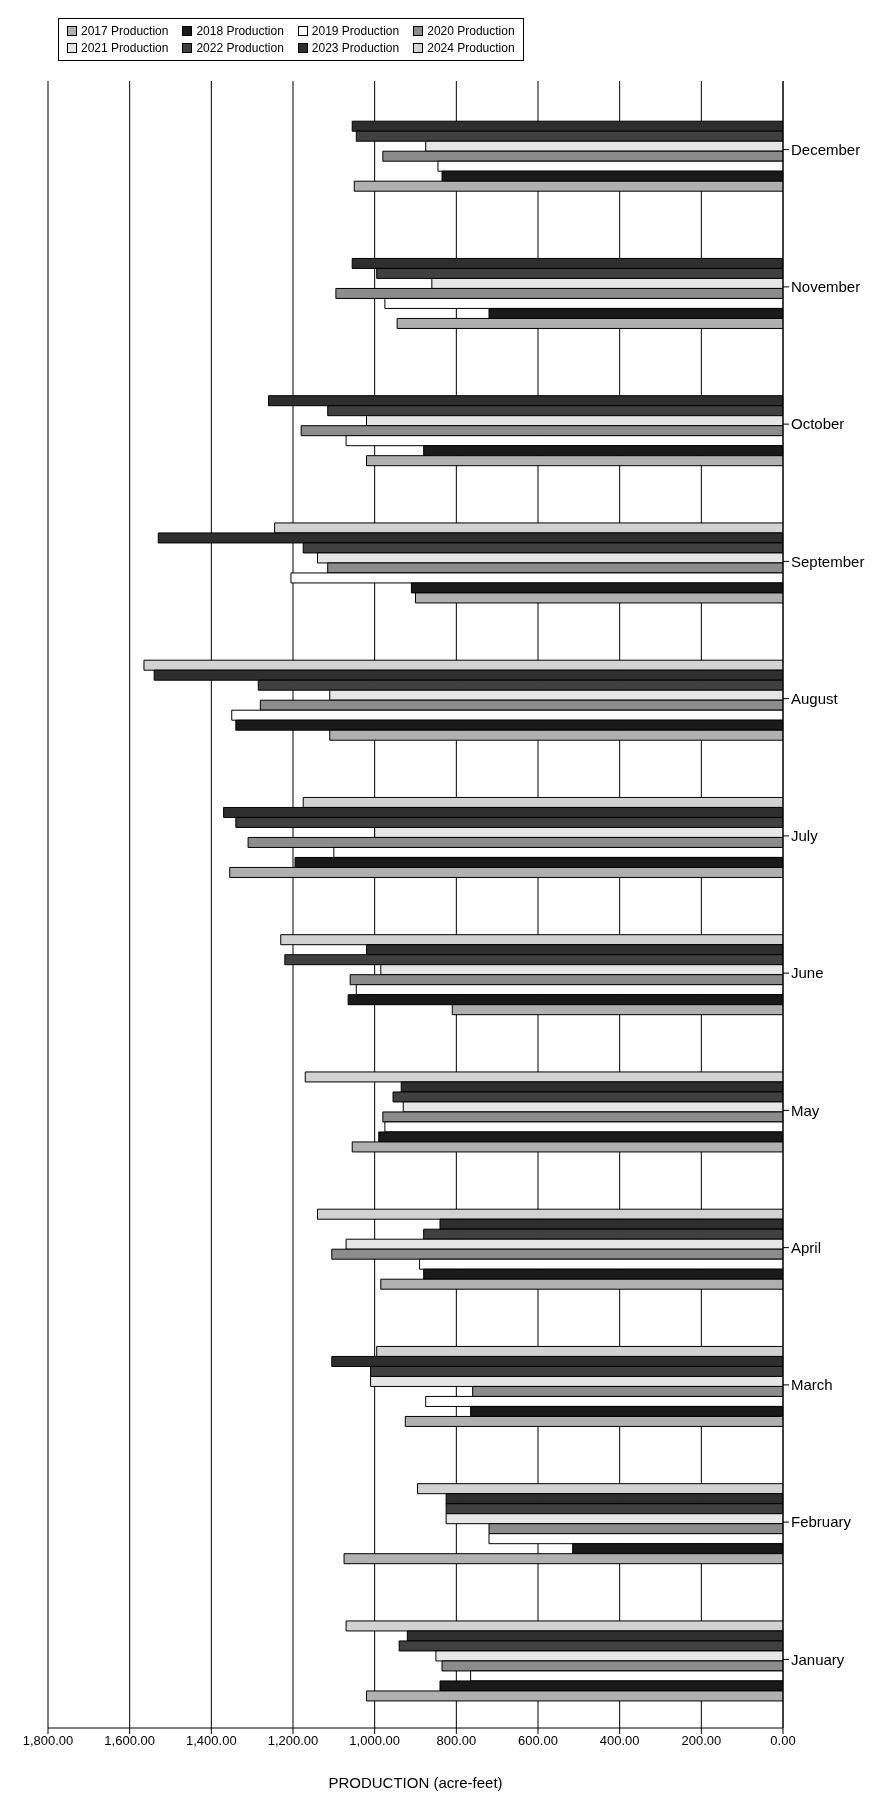 This screenshot has width=891, height=1817. Describe the element at coordinates (826, 149) in the screenshot. I see `y-tick-label: December` at that location.